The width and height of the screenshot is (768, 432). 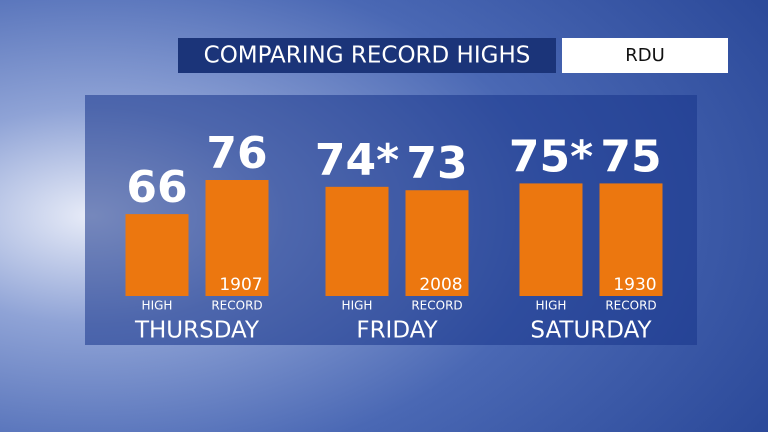 What do you see at coordinates (634, 285) in the screenshot?
I see `record-year: 1930` at bounding box center [634, 285].